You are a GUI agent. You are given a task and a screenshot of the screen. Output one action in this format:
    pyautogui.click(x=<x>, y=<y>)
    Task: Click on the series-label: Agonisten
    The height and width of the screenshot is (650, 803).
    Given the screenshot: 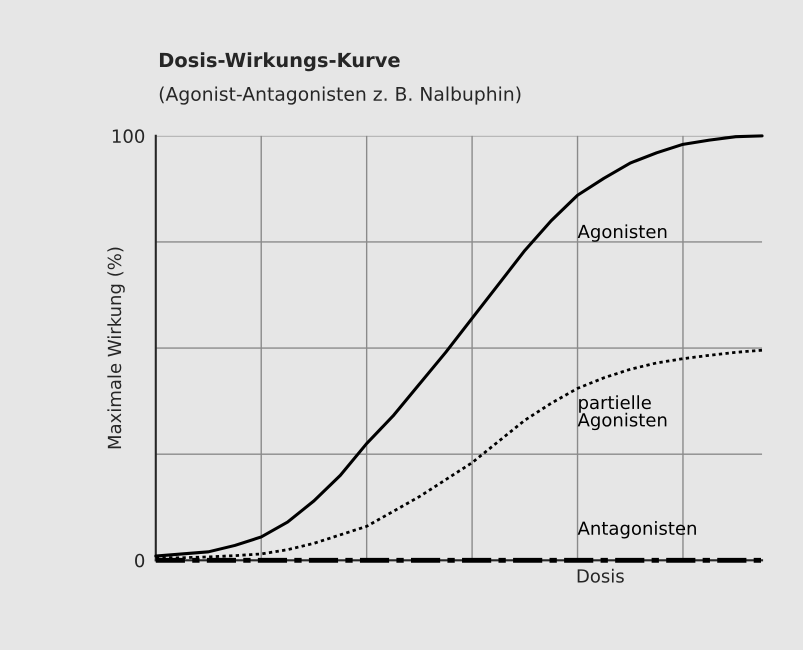 What is the action you would take?
    pyautogui.click(x=622, y=233)
    